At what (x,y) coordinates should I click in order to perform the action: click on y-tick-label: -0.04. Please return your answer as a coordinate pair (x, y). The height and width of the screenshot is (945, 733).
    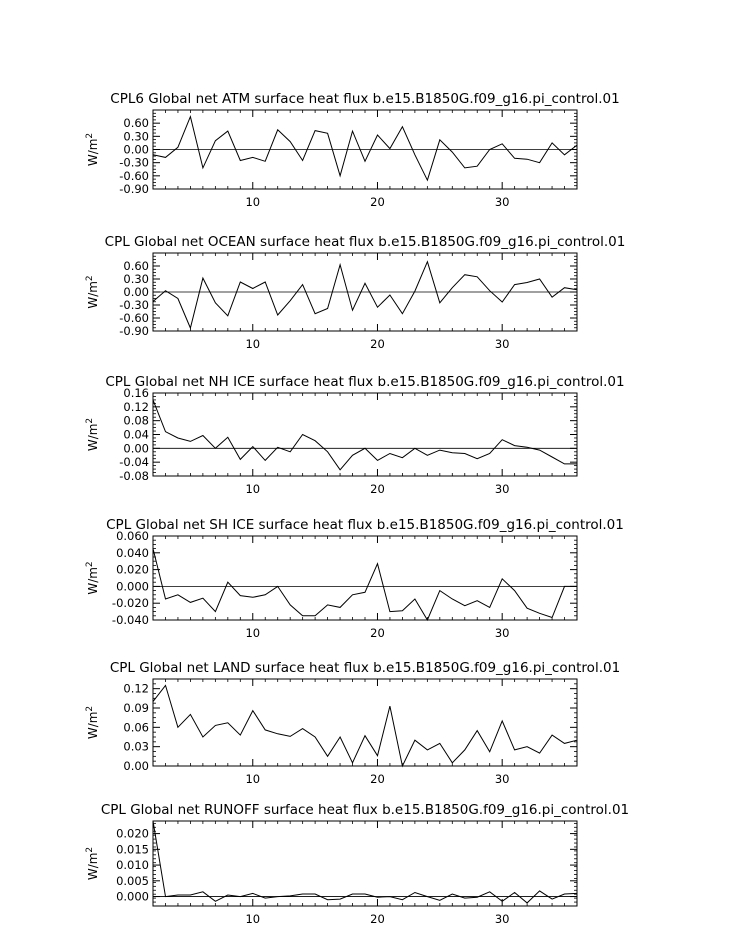
    Looking at the image, I should click on (134, 462).